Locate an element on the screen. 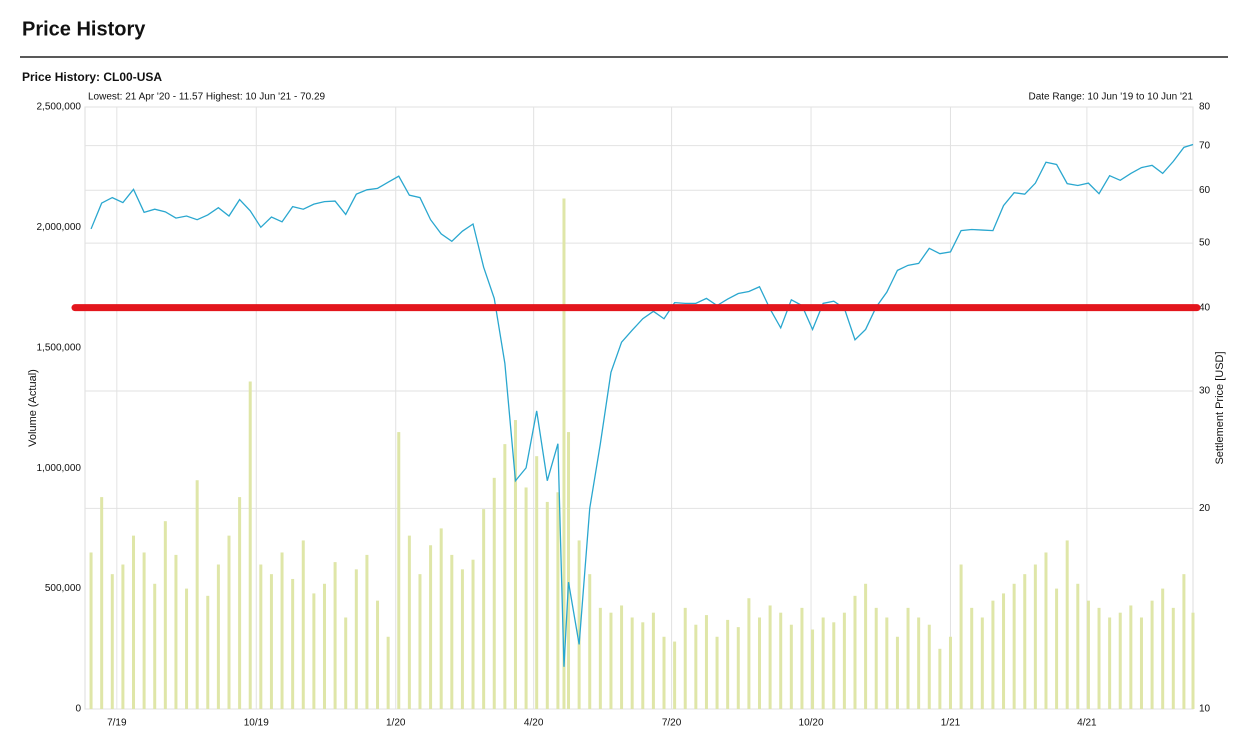  y-axis-label: Volume (Actual) is located at coordinates (33, 408).